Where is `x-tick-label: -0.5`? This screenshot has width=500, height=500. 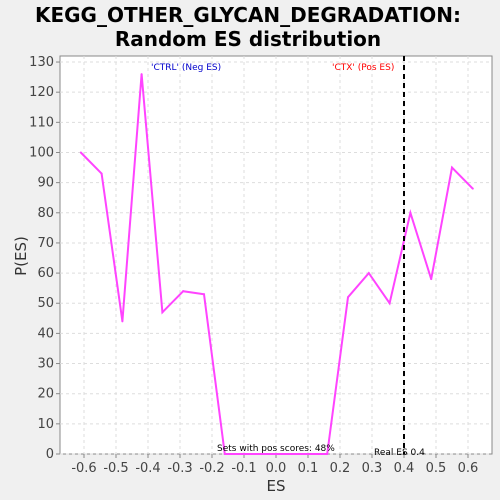
x-tick-label: -0.5 is located at coordinates (115, 468).